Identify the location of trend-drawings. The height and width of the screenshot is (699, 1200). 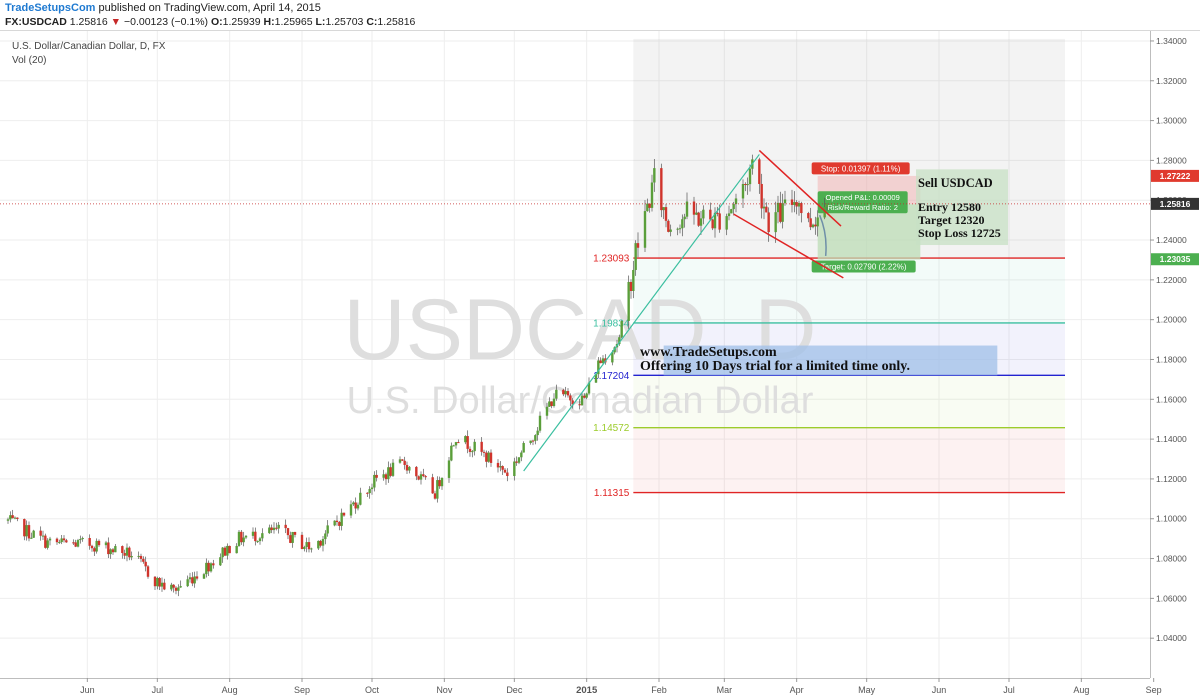
(683, 310).